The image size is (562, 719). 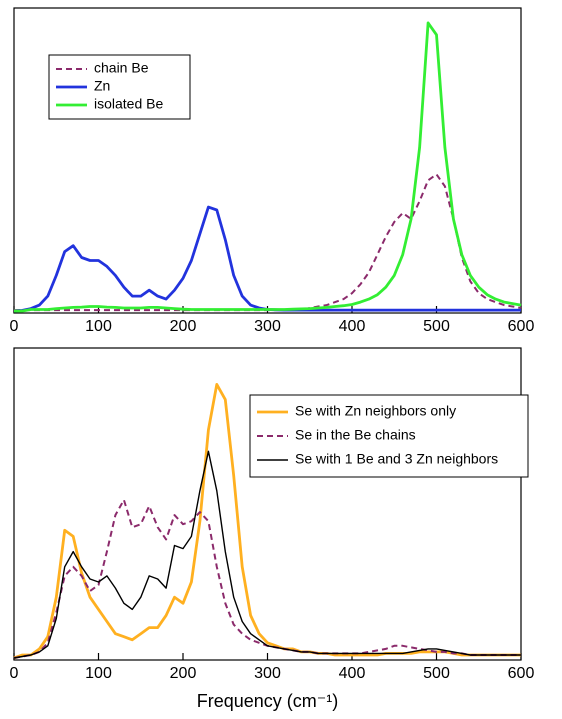 I want to click on series-line, so click(x=267, y=259).